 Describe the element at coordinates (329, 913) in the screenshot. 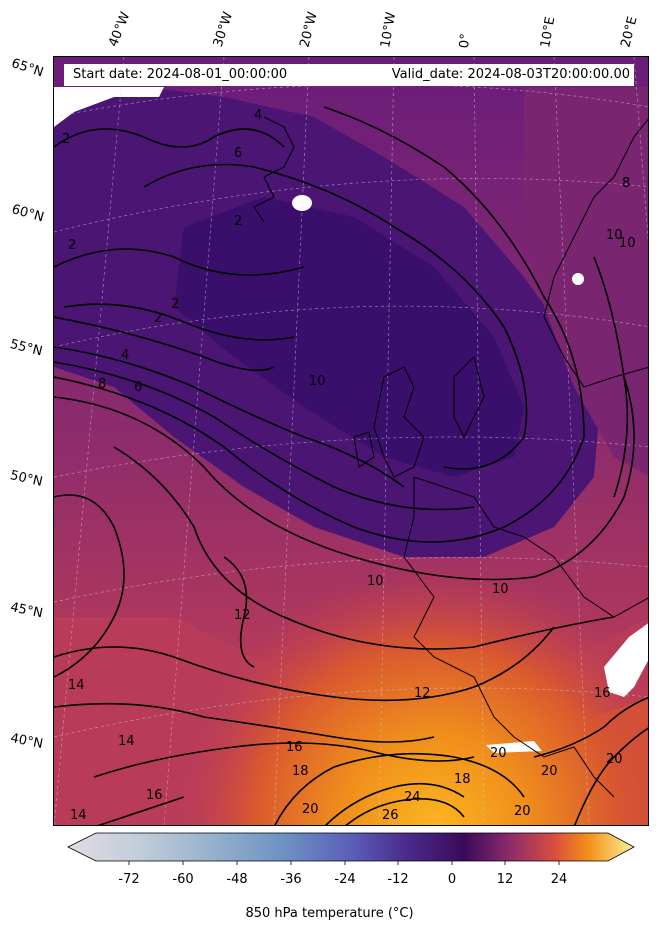

I see `colorbar-label: 850 hPa temperature (°C)` at that location.